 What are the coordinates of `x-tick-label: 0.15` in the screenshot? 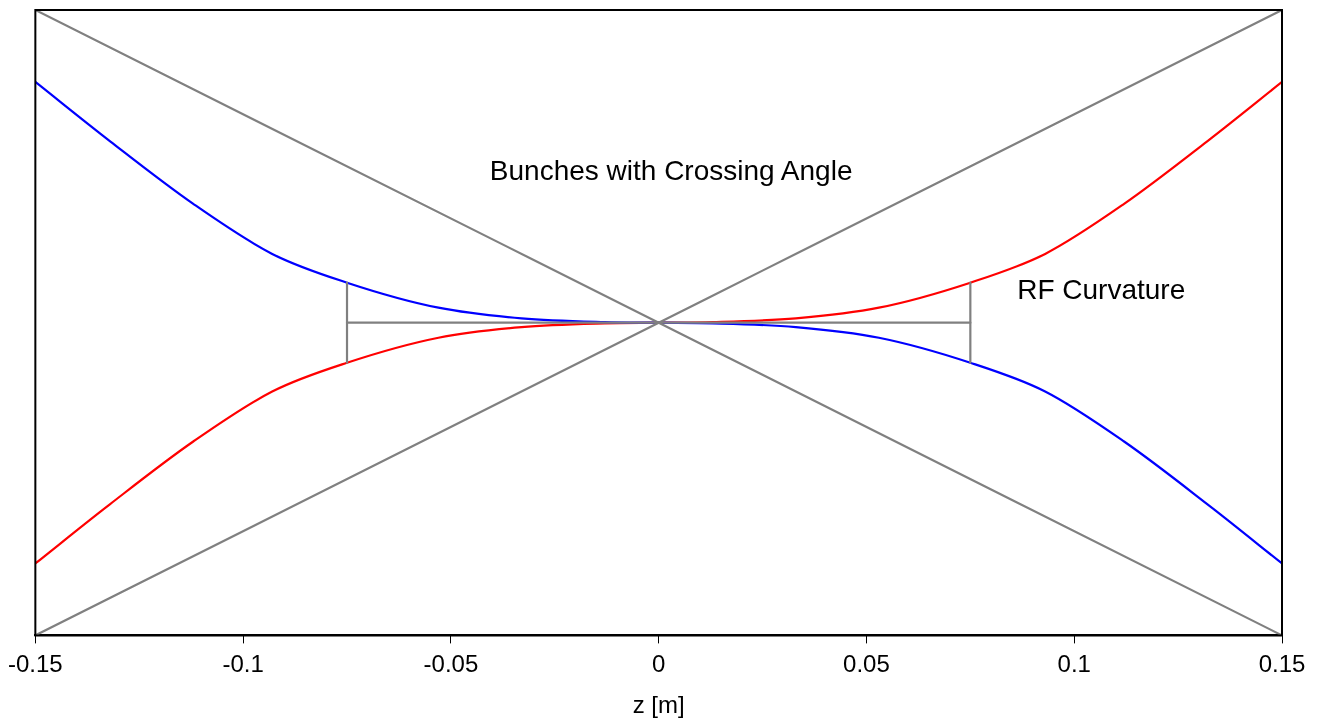 It's located at (1282, 664).